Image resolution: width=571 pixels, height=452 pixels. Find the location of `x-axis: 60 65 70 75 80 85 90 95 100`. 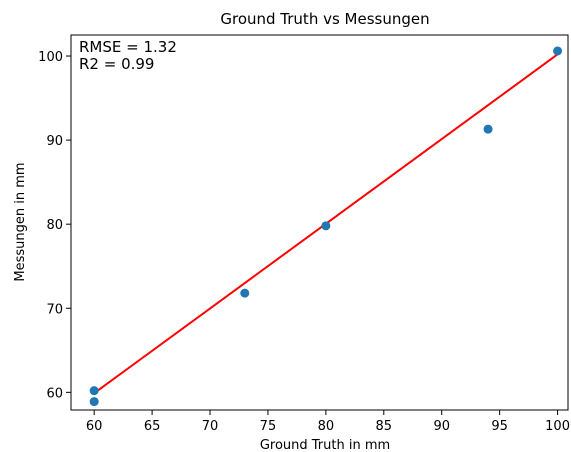

x-axis: 60 65 70 75 80 85 90 95 100 is located at coordinates (328, 422).